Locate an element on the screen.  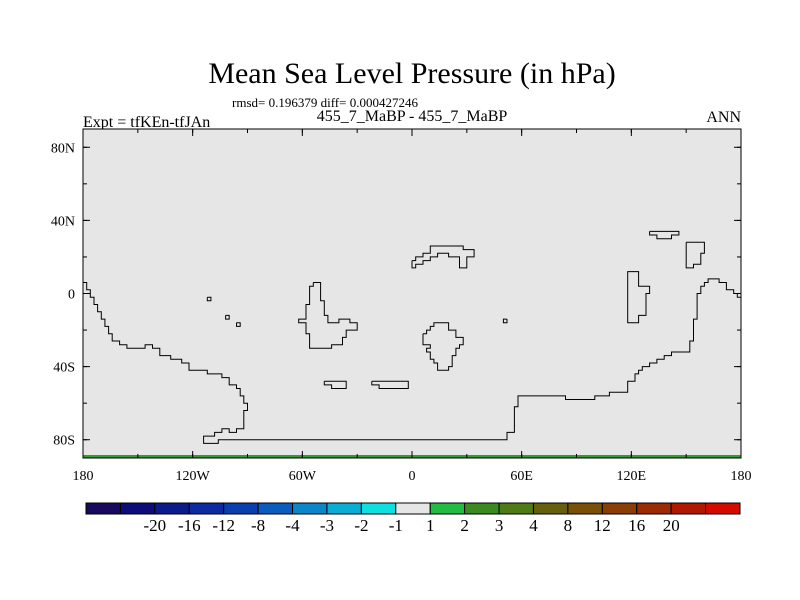
colorbar-label: -16 is located at coordinates (189, 525).